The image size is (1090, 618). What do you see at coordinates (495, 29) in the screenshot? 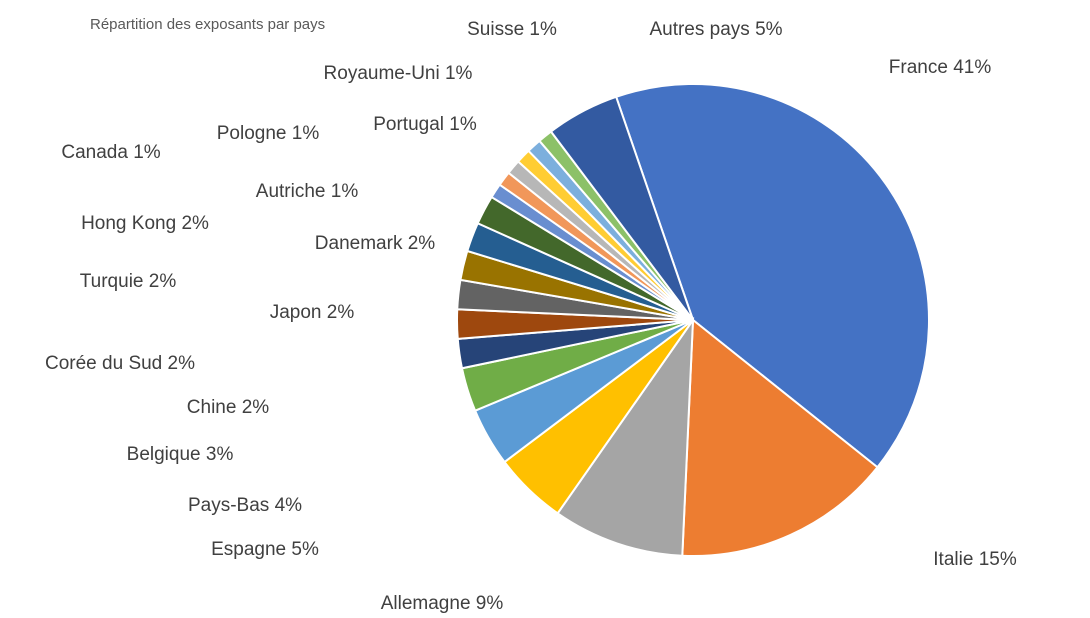
I see `category-name: Suisse` at bounding box center [495, 29].